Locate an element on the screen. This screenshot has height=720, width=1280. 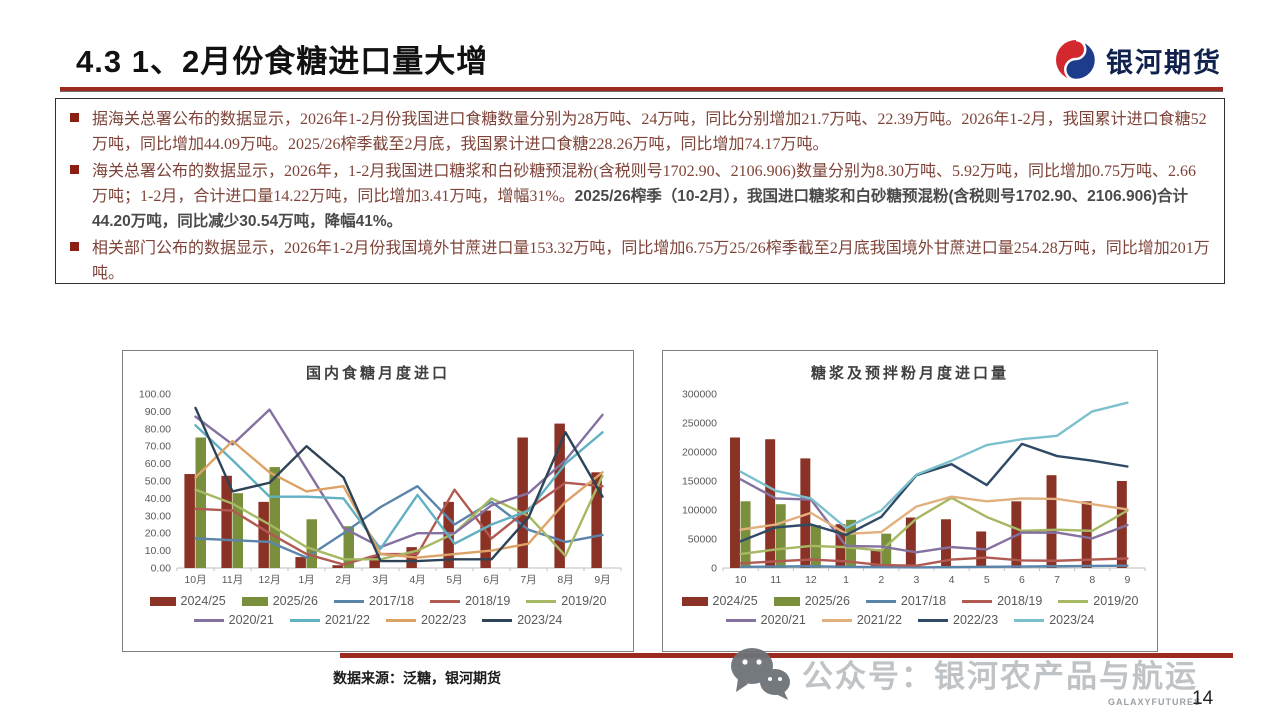
y-axis-tick-label: 90.00 is located at coordinates (158, 412).